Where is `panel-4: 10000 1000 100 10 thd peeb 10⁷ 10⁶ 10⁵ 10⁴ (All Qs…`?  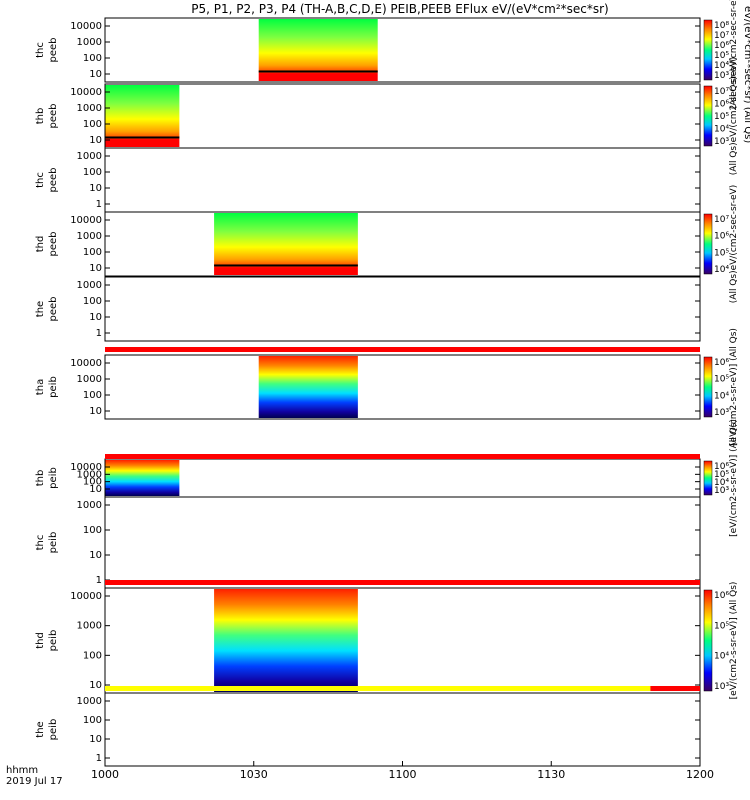
panel-4: 10000 1000 100 10 thd peeb 10⁷ 10⁶ 10⁵ 10⁴ (All Qs… is located at coordinates (387, 244).